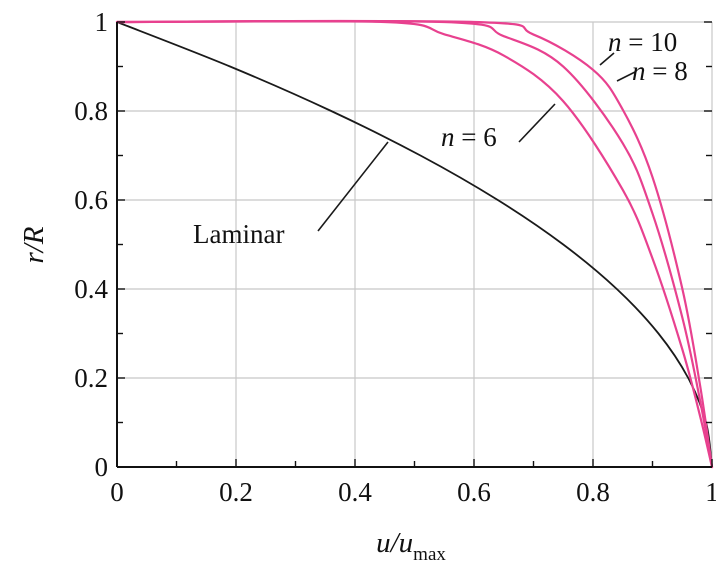 The height and width of the screenshot is (562, 716). Describe the element at coordinates (642, 42) in the screenshot. I see `annotation-n10: n = 10` at that location.